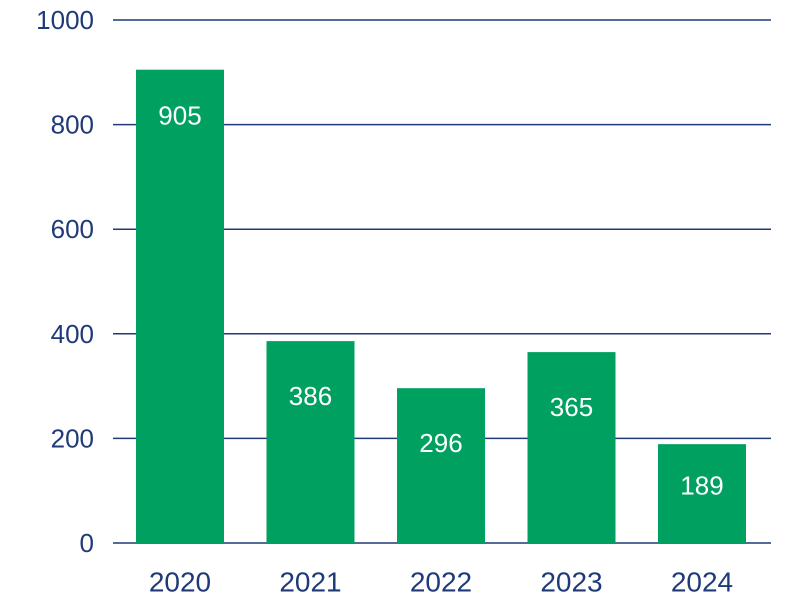 The height and width of the screenshot is (611, 786). What do you see at coordinates (310, 582) in the screenshot?
I see `x-tick-label-2021: 2021` at bounding box center [310, 582].